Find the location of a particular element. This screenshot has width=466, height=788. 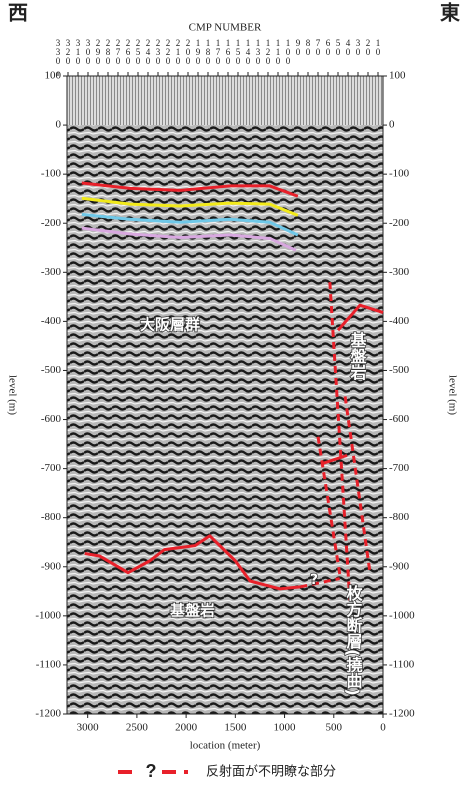

annotation: ? is located at coordinates (314, 580).